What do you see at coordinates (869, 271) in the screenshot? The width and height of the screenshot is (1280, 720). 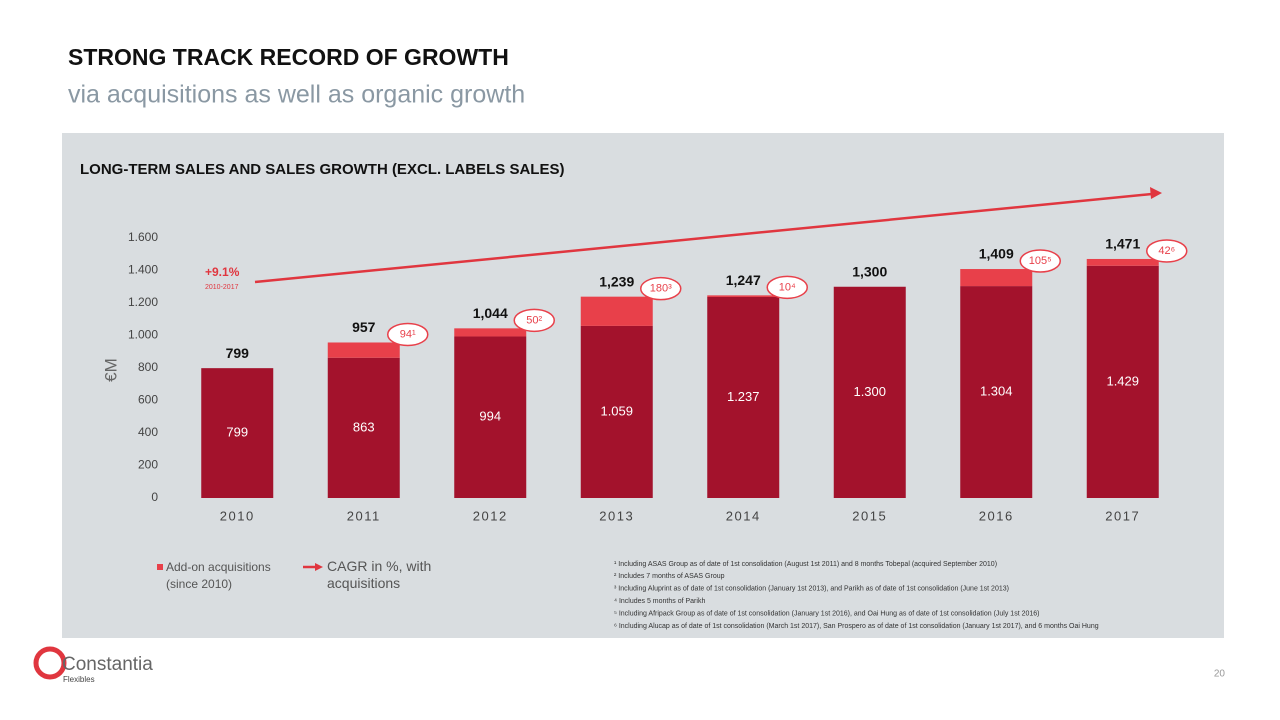 I see `total-label: 1,300` at bounding box center [869, 271].